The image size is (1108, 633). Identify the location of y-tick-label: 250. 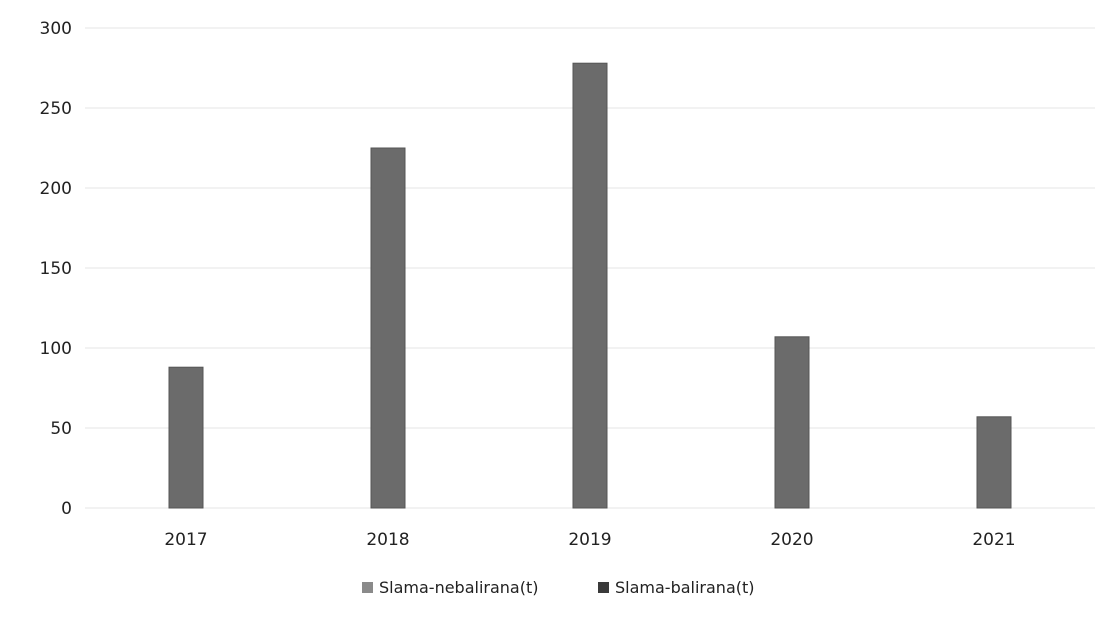
(56, 109).